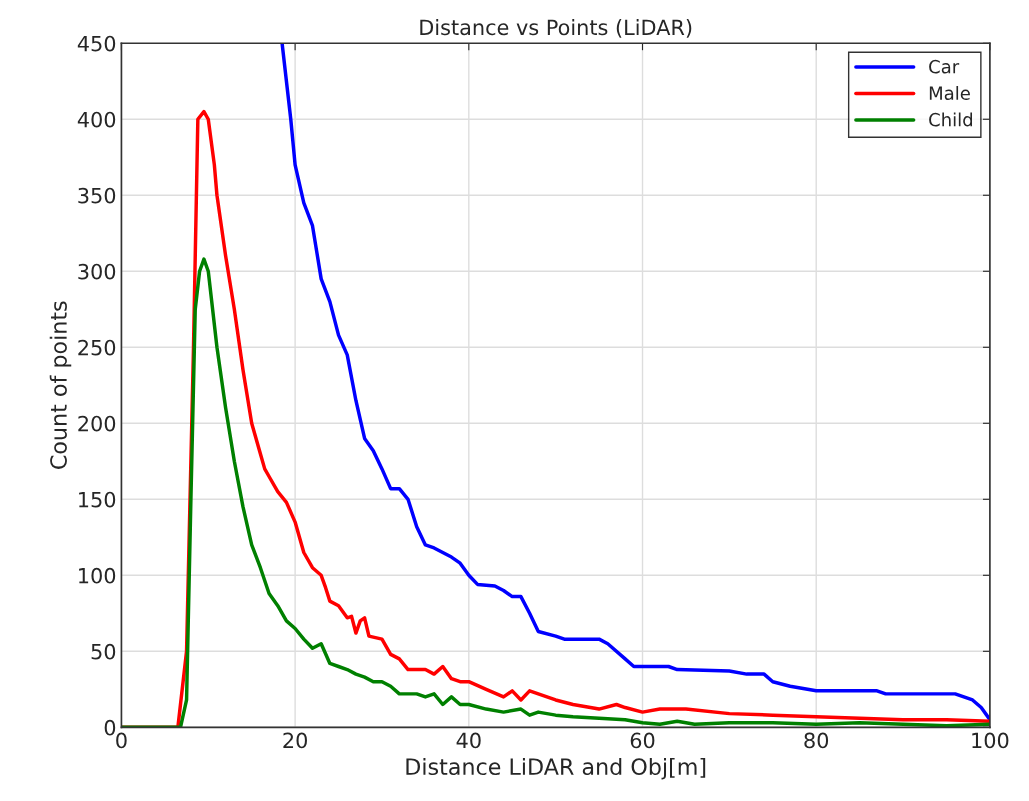 This screenshot has height=801, width=1029. What do you see at coordinates (468, 740) in the screenshot?
I see `x-tick-label: 40` at bounding box center [468, 740].